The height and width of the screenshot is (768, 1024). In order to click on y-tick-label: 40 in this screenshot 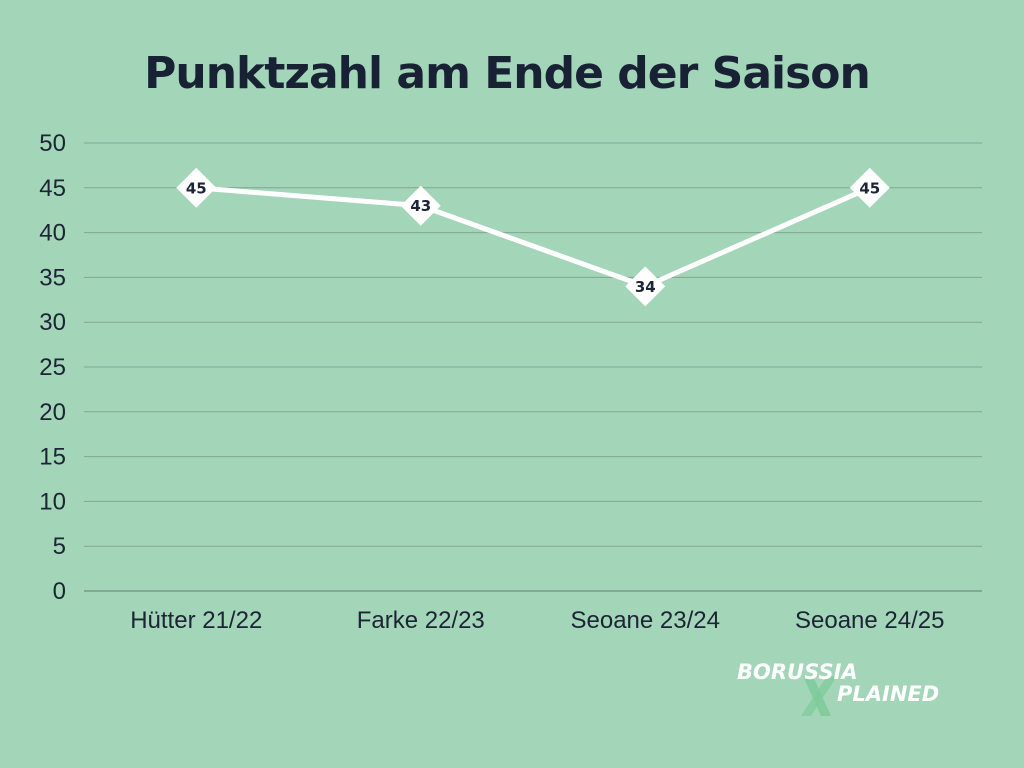, I will do `click(52, 233)`.